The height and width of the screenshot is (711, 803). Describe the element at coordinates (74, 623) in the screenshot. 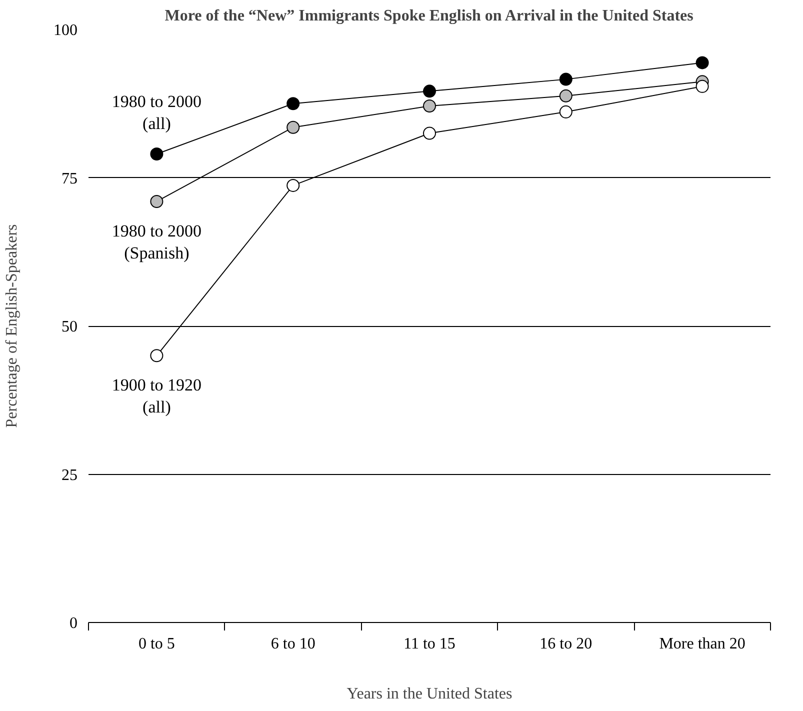

I see `y-tick-label: 0` at that location.